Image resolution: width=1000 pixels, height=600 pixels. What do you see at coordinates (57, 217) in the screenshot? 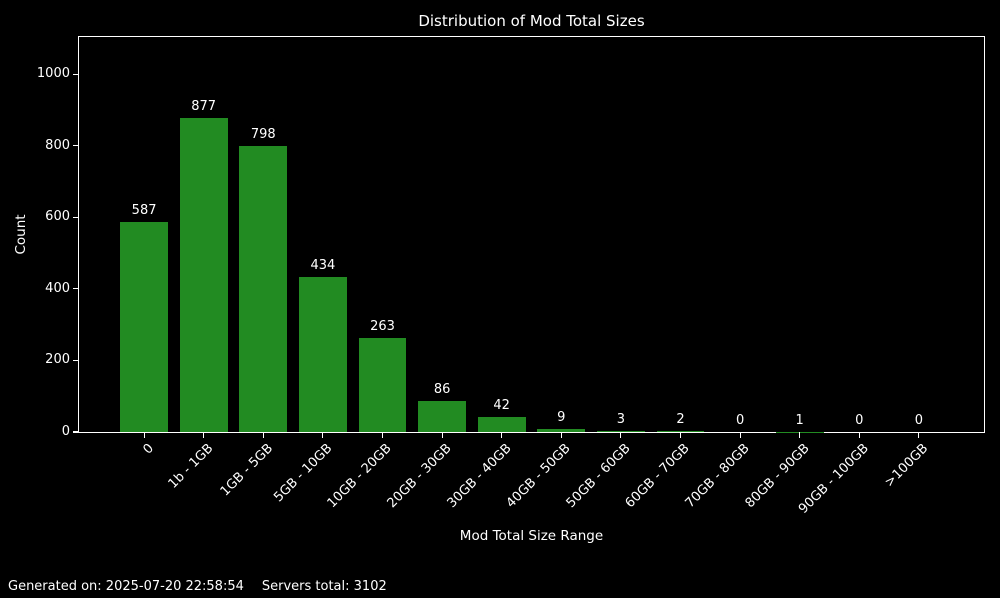
I see `y-tick-label: 600` at bounding box center [57, 217].